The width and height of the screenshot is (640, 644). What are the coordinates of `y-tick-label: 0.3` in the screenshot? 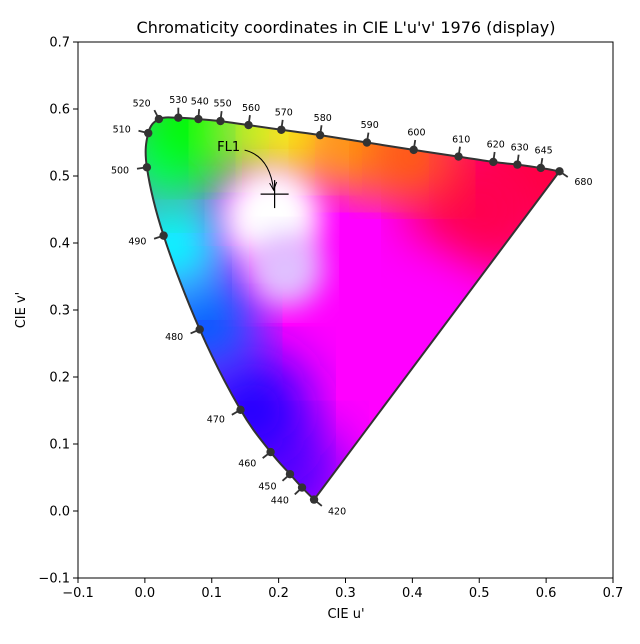 It's located at (59, 311).